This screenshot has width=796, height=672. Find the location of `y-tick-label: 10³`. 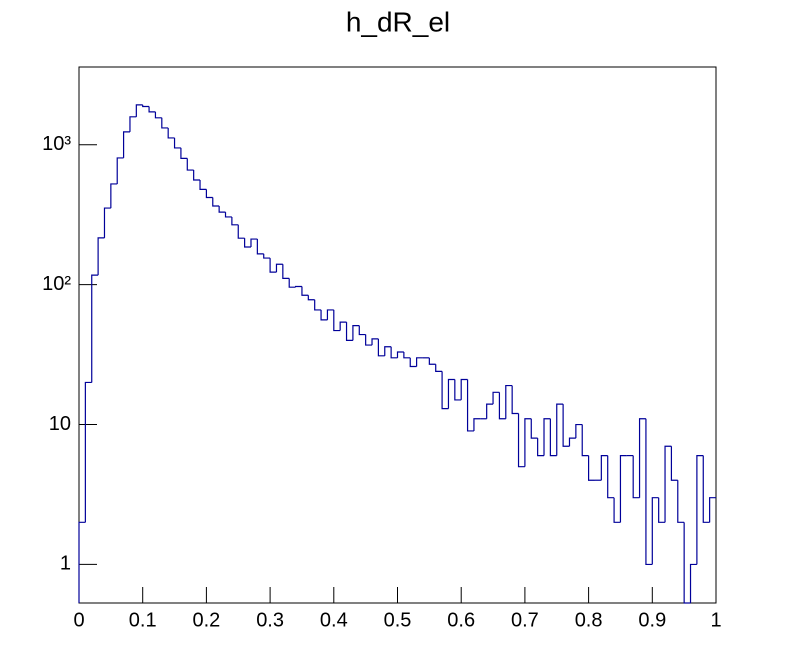

y-tick-label: 10³ is located at coordinates (56, 144).